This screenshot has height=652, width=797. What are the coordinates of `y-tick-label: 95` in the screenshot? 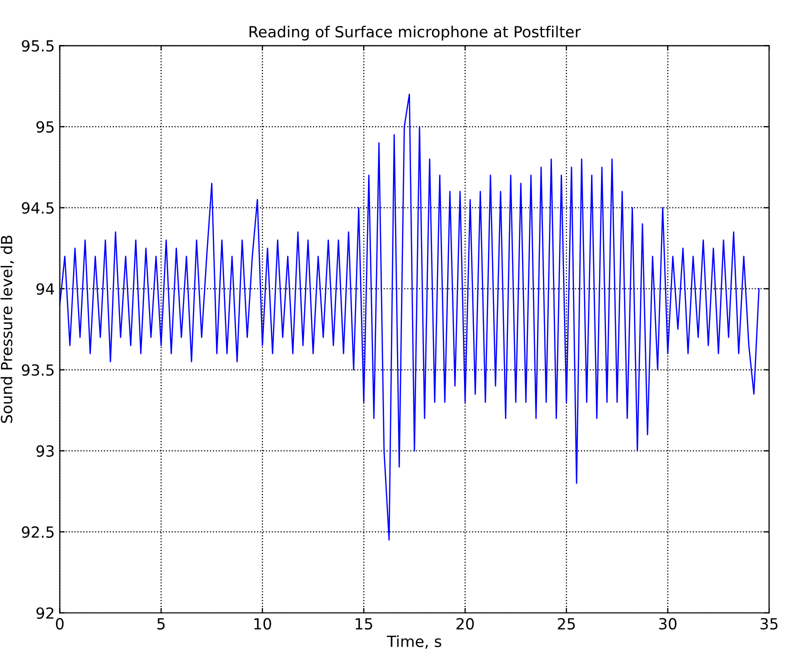 It's located at (45, 127).